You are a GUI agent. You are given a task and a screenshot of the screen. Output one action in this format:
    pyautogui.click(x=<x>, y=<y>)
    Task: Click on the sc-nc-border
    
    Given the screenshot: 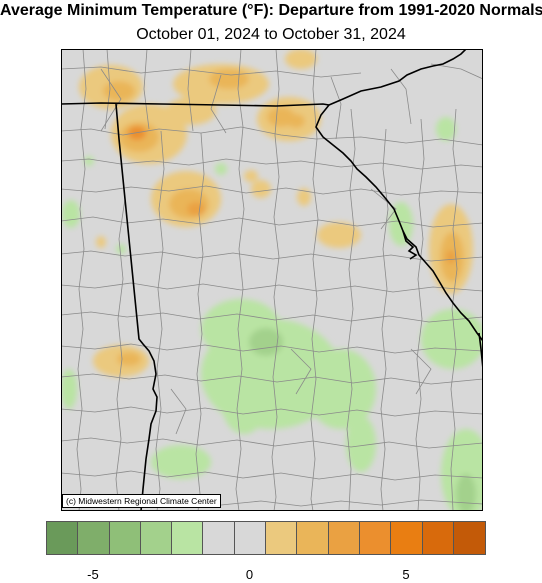 What is the action you would take?
    pyautogui.click(x=397, y=77)
    